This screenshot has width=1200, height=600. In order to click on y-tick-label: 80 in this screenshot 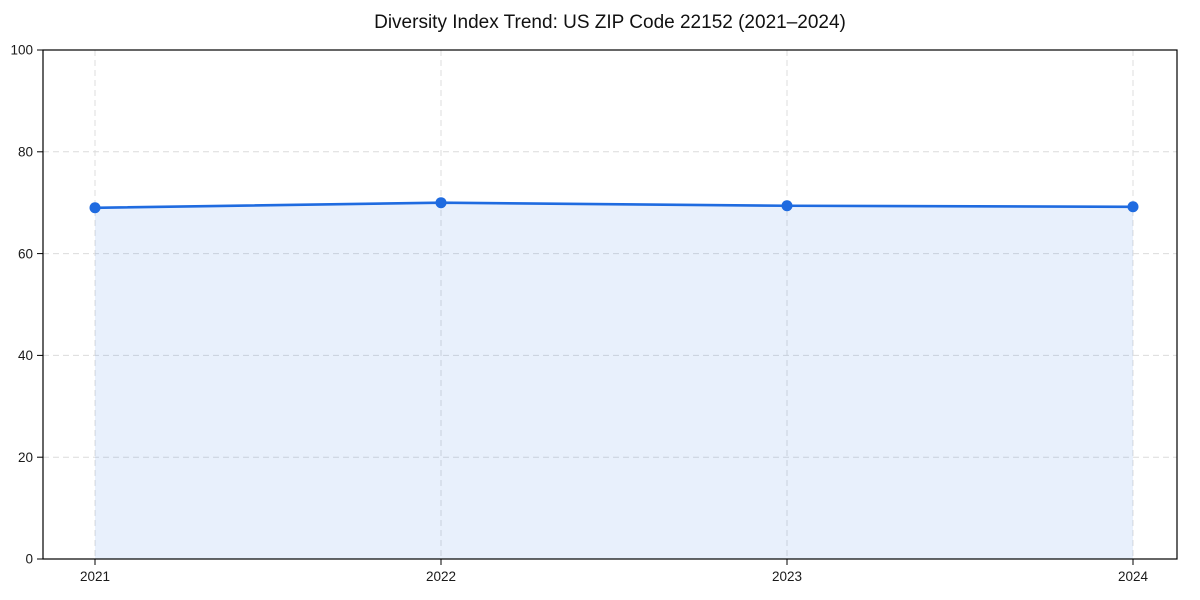, I will do `click(25, 152)`.